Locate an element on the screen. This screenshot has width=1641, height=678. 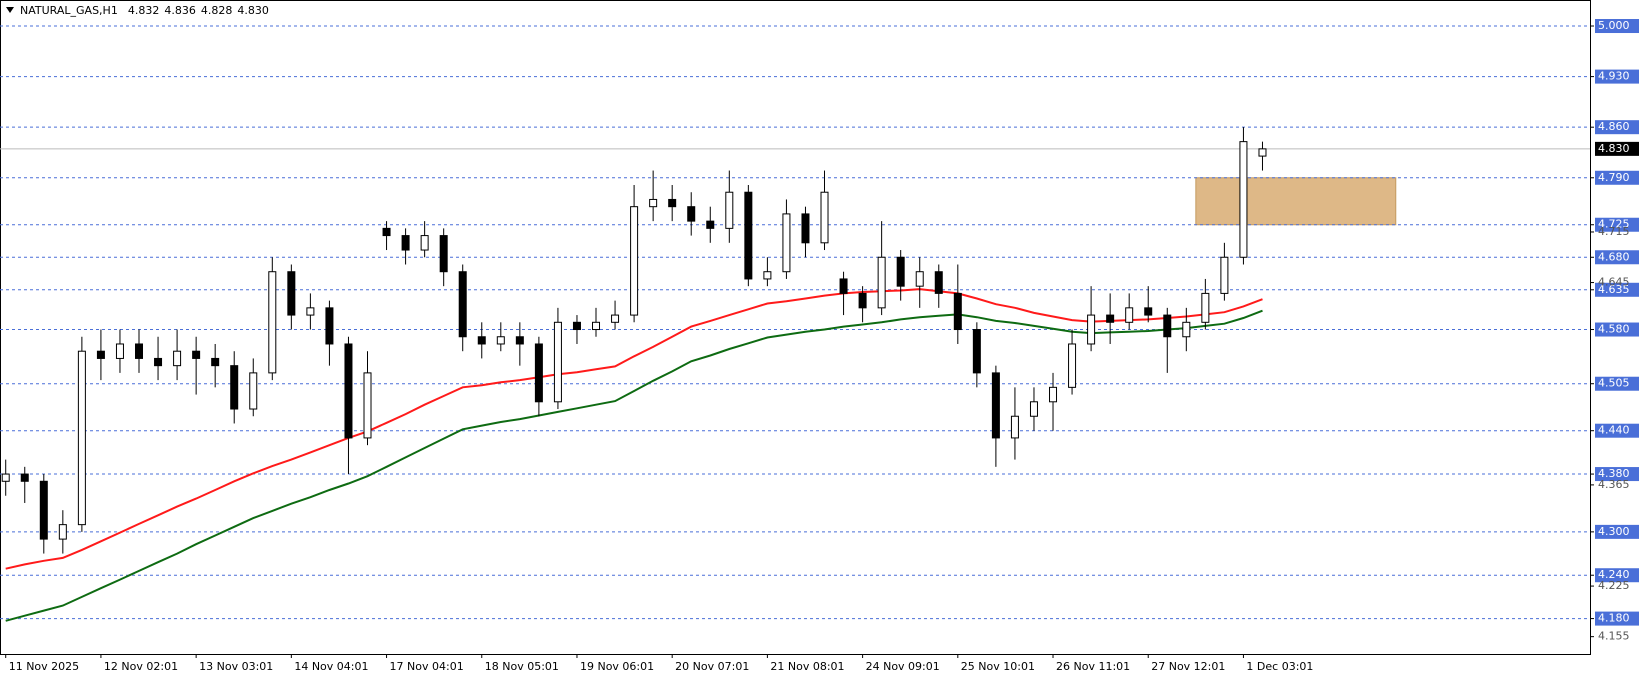
header-price: 4.830 is located at coordinates (253, 10).